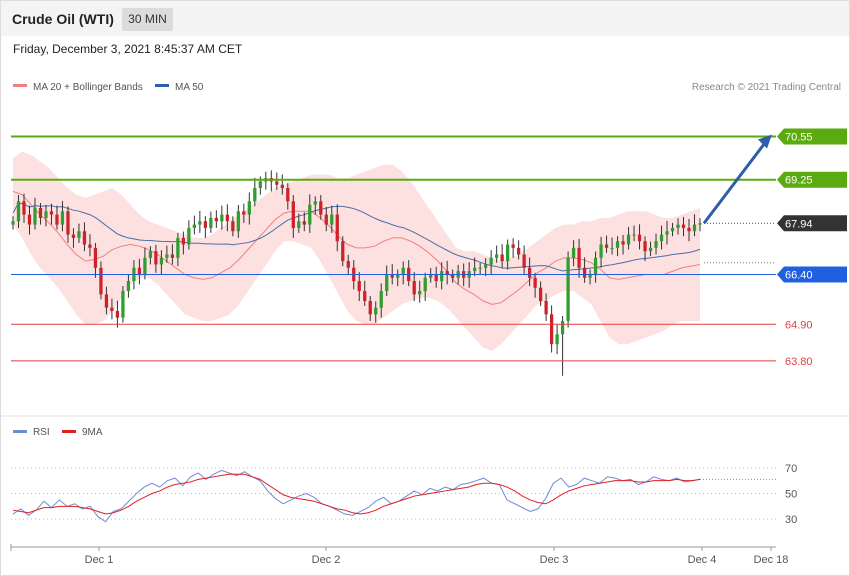 The height and width of the screenshot is (576, 850). I want to click on timestamp: Friday, December 3, 2021 8:45:37 AM CET, so click(128, 49).